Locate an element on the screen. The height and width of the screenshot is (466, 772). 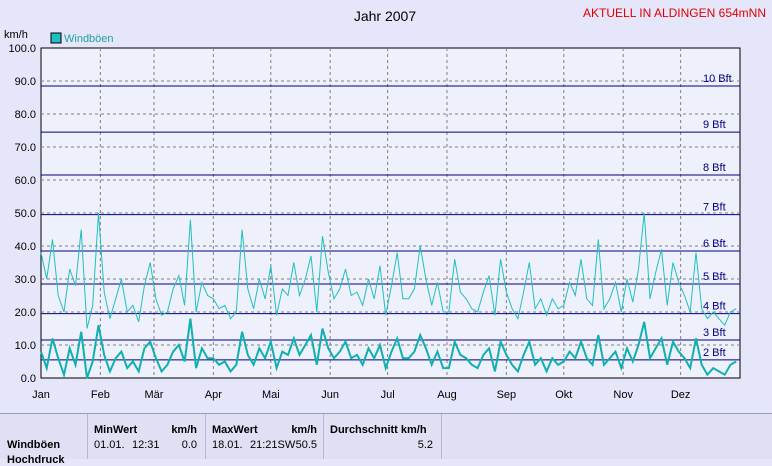
avg-value: 5.2 is located at coordinates (425, 445).